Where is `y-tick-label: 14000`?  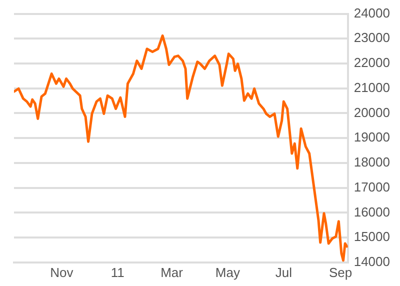
y-tick-label: 14000 is located at coordinates (372, 261).